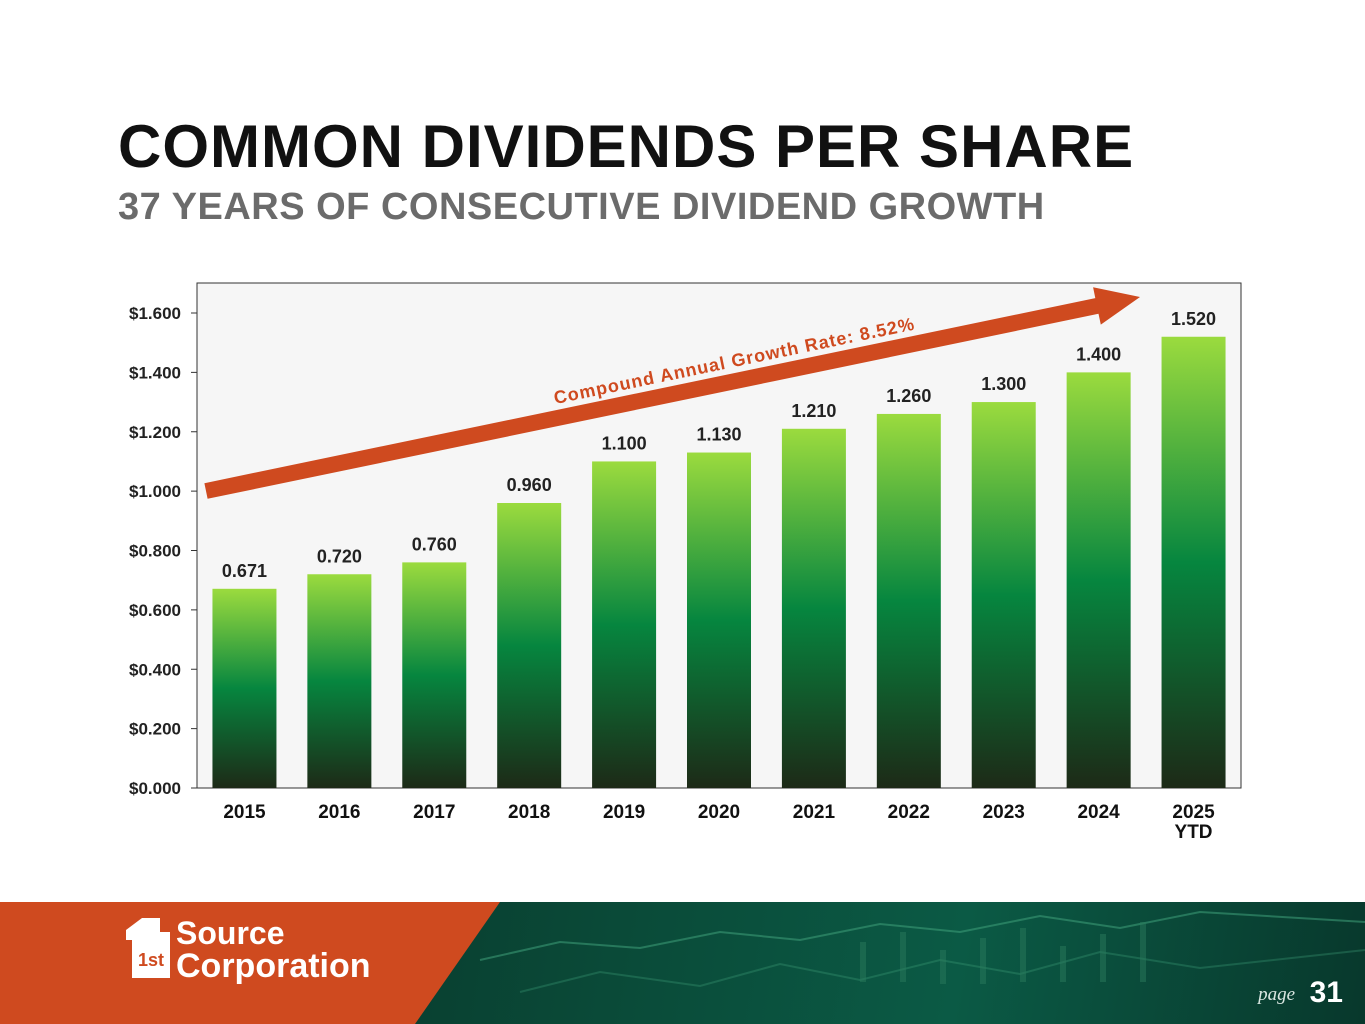 This screenshot has width=1365, height=1024. Describe the element at coordinates (626, 146) in the screenshot. I see `page-title: COMMON DIVIDENDS PER SHARE` at that location.